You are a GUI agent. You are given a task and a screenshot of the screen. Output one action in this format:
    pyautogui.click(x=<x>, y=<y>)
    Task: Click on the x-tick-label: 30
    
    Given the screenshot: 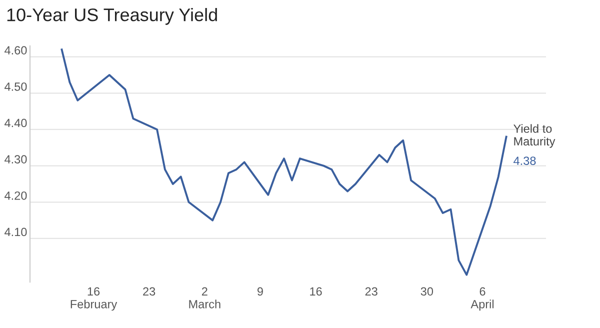 What is the action you would take?
    pyautogui.click(x=427, y=291)
    